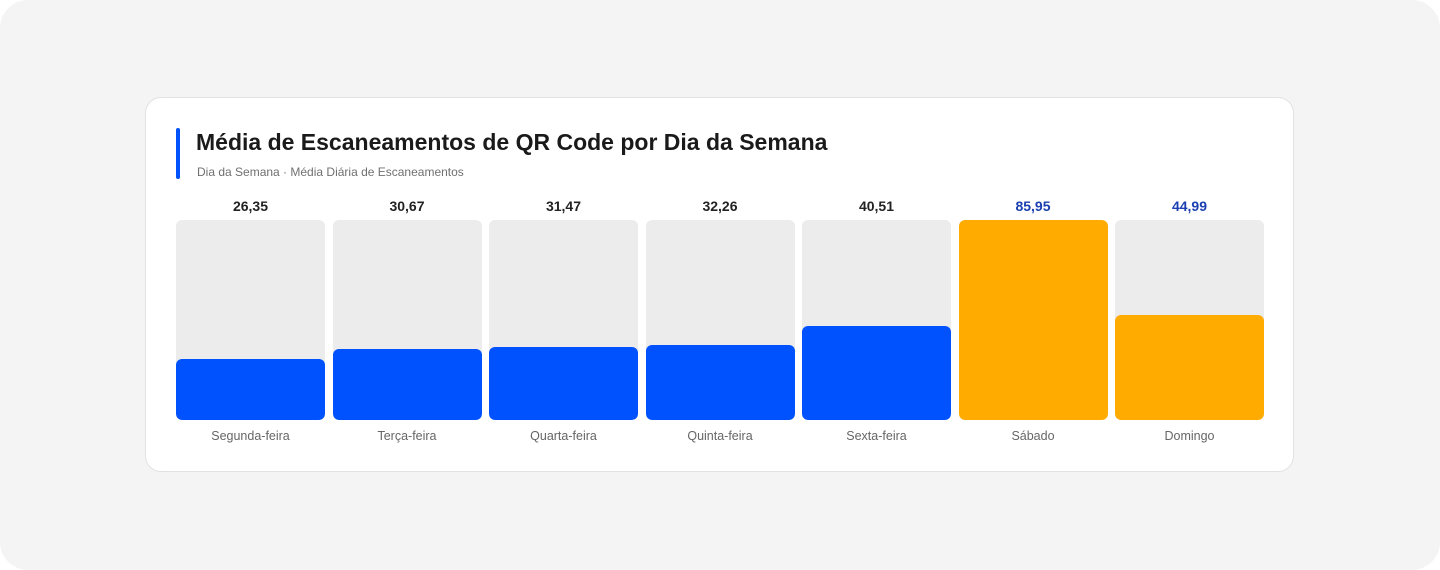 This screenshot has height=570, width=1440. What do you see at coordinates (1189, 436) in the screenshot?
I see `x-tick-label: Domingo` at bounding box center [1189, 436].